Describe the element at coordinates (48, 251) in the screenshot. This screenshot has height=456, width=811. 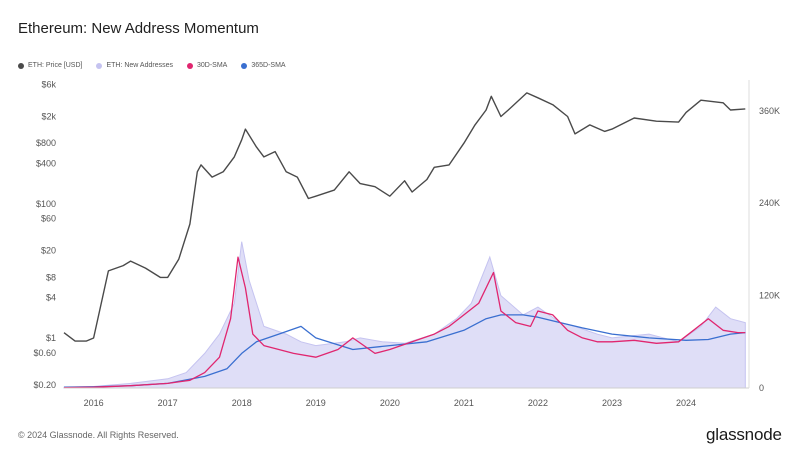
I see `y-left-tick-label: $20` at that location.